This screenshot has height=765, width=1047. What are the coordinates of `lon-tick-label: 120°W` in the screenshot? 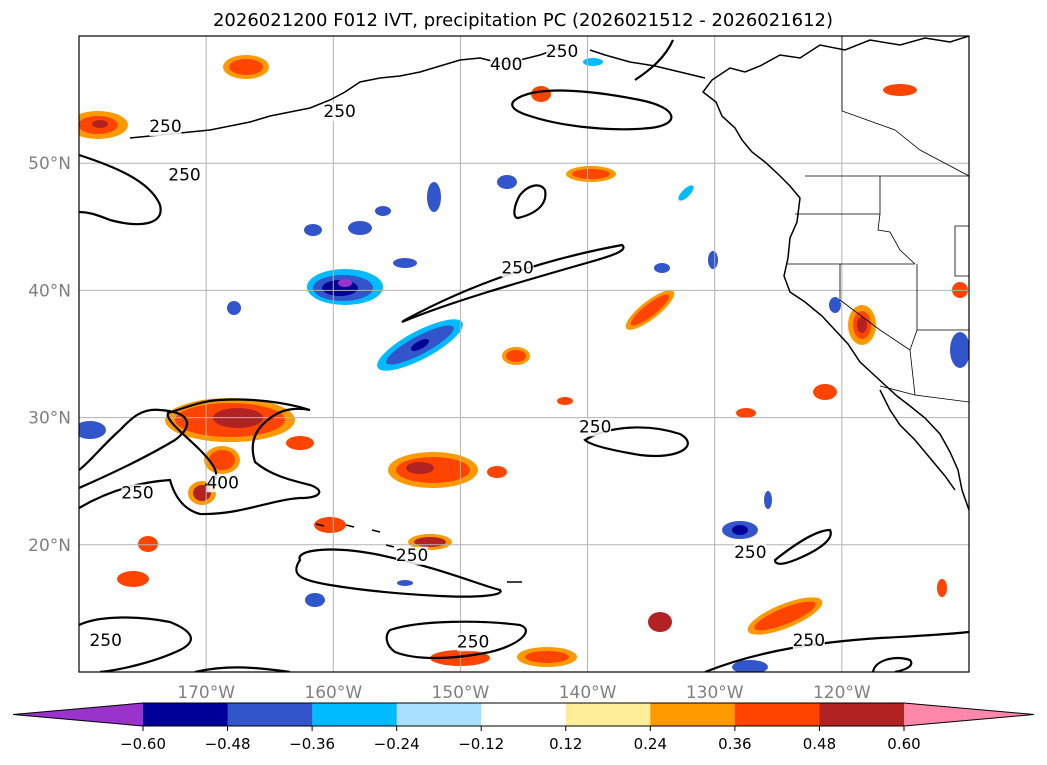 It's located at (842, 693).